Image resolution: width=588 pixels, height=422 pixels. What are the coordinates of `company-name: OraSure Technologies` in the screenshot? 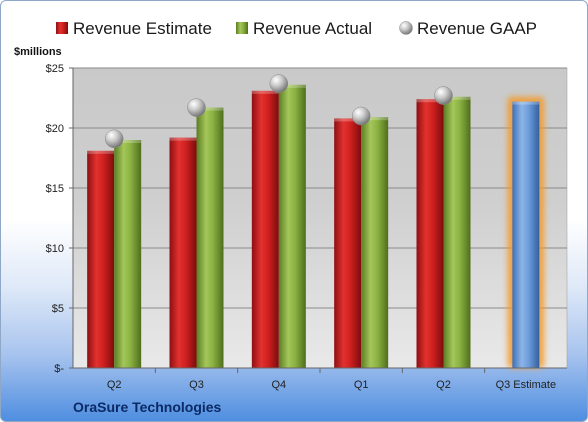 It's located at (147, 407).